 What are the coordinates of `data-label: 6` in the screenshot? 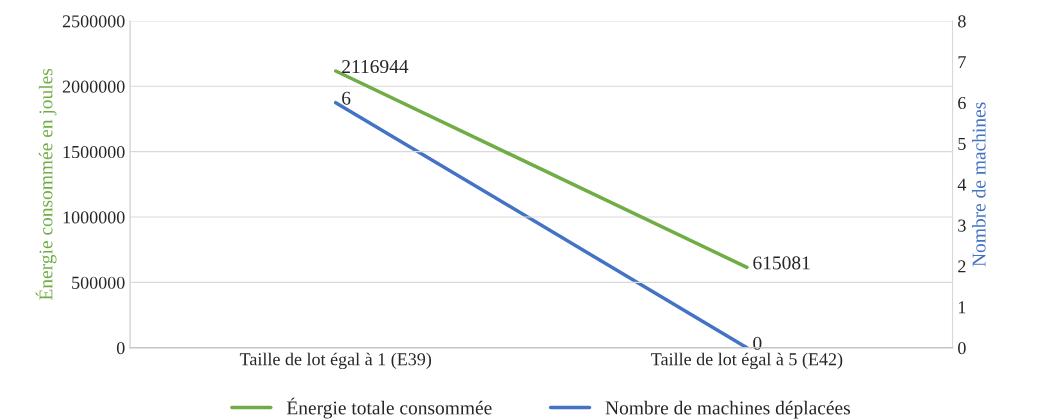 It's located at (346, 98).